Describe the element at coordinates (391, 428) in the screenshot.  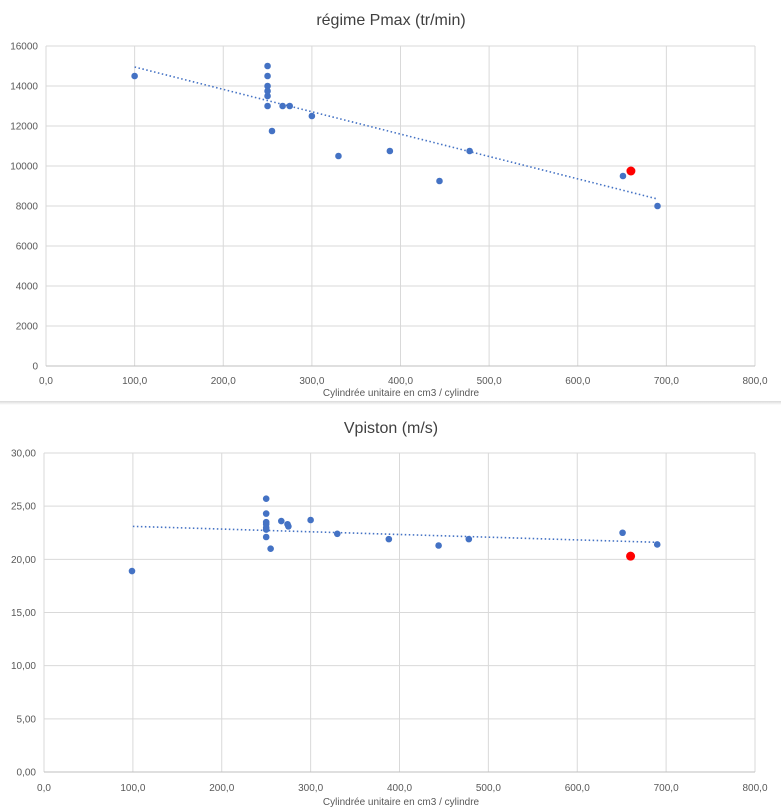
I see `chart-title: Vpiston (m/s)` at that location.